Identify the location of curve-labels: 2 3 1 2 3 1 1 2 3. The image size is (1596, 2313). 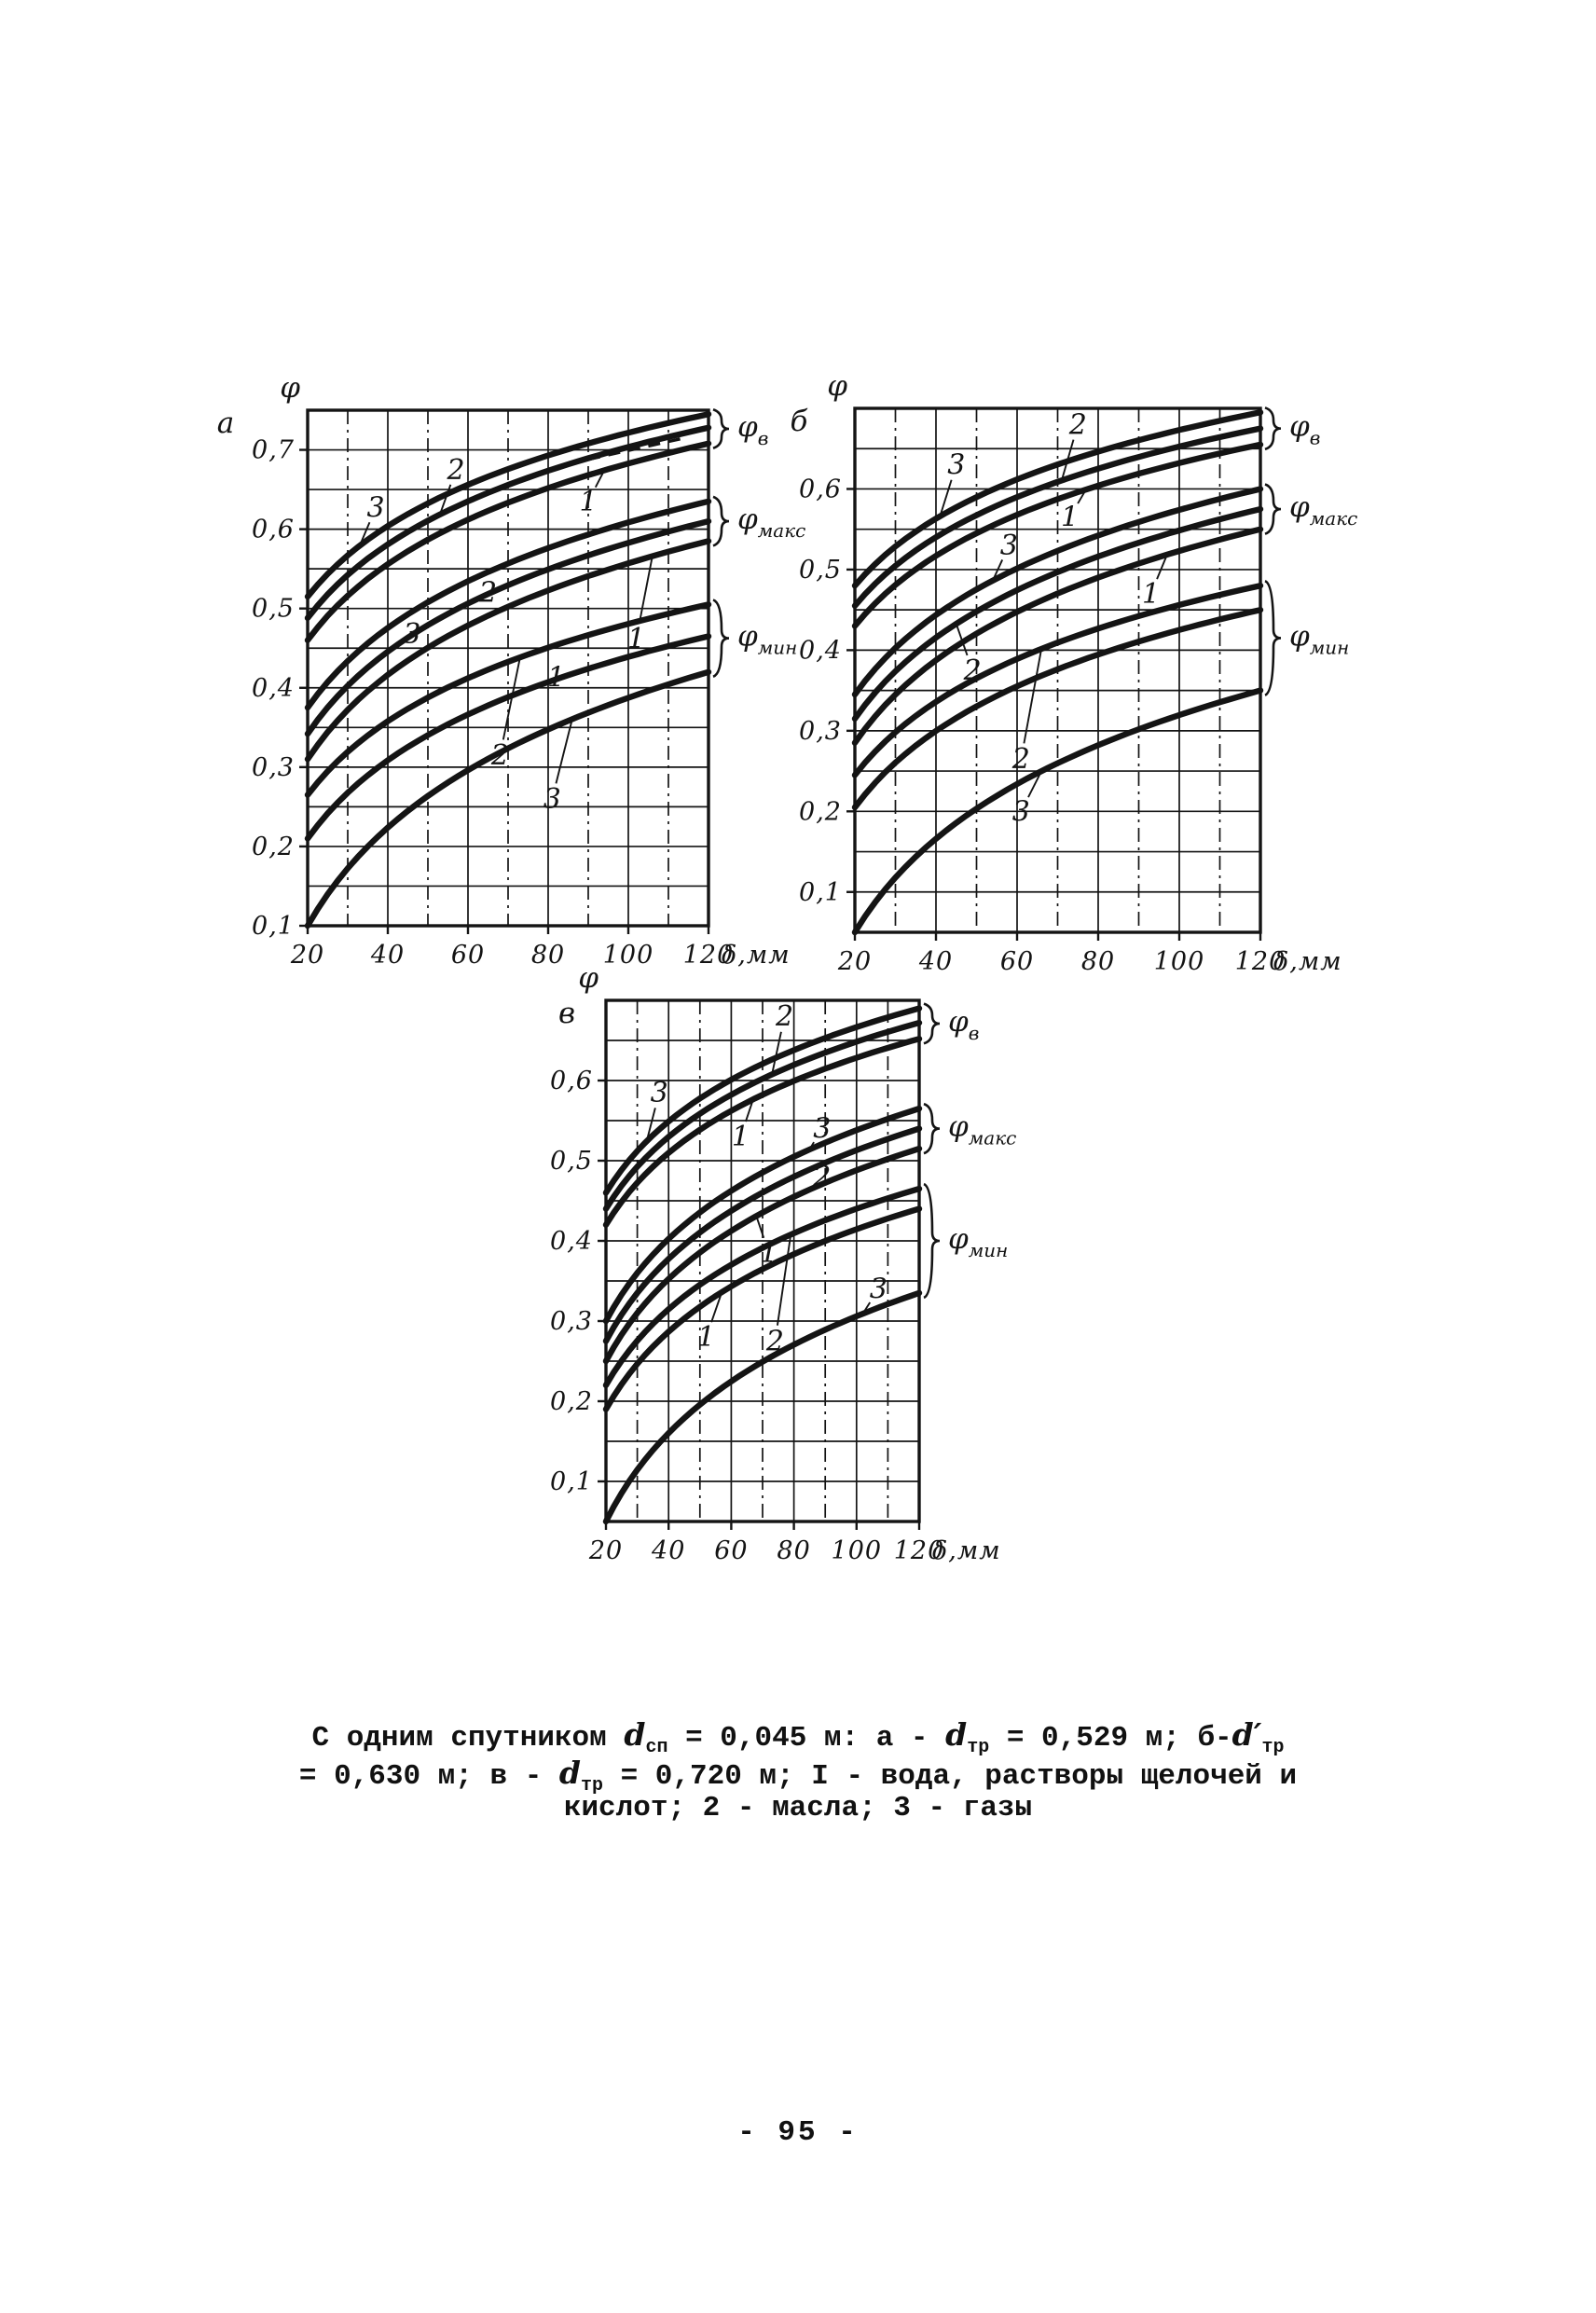
(506, 635).